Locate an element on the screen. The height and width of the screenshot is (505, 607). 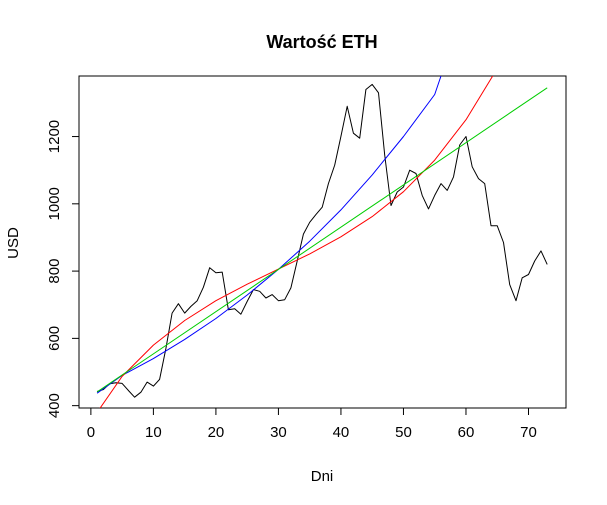
x-tick-label: 50 is located at coordinates (403, 432).